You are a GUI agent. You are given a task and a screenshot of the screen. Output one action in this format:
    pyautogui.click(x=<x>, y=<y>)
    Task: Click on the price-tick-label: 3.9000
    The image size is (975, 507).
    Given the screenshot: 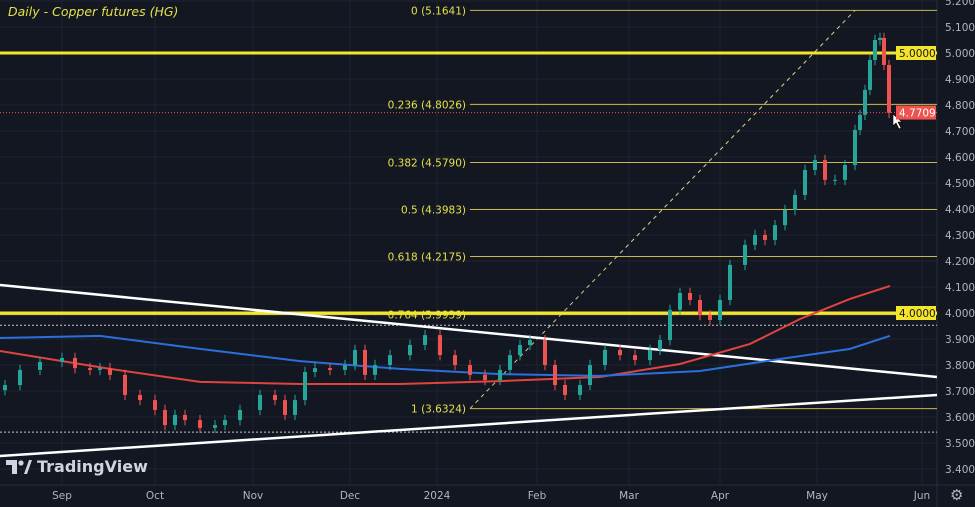 What is the action you would take?
    pyautogui.click(x=960, y=340)
    